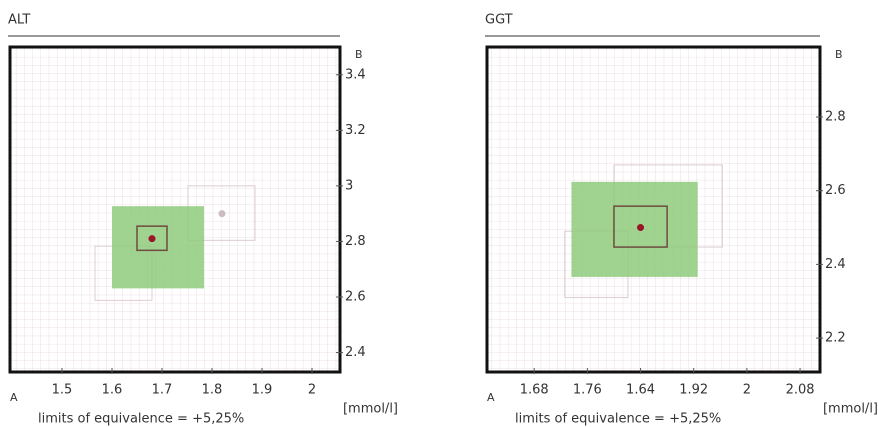 The height and width of the screenshot is (427, 878). What do you see at coordinates (162, 390) in the screenshot?
I see `x-tick-label: 1.7` at bounding box center [162, 390].